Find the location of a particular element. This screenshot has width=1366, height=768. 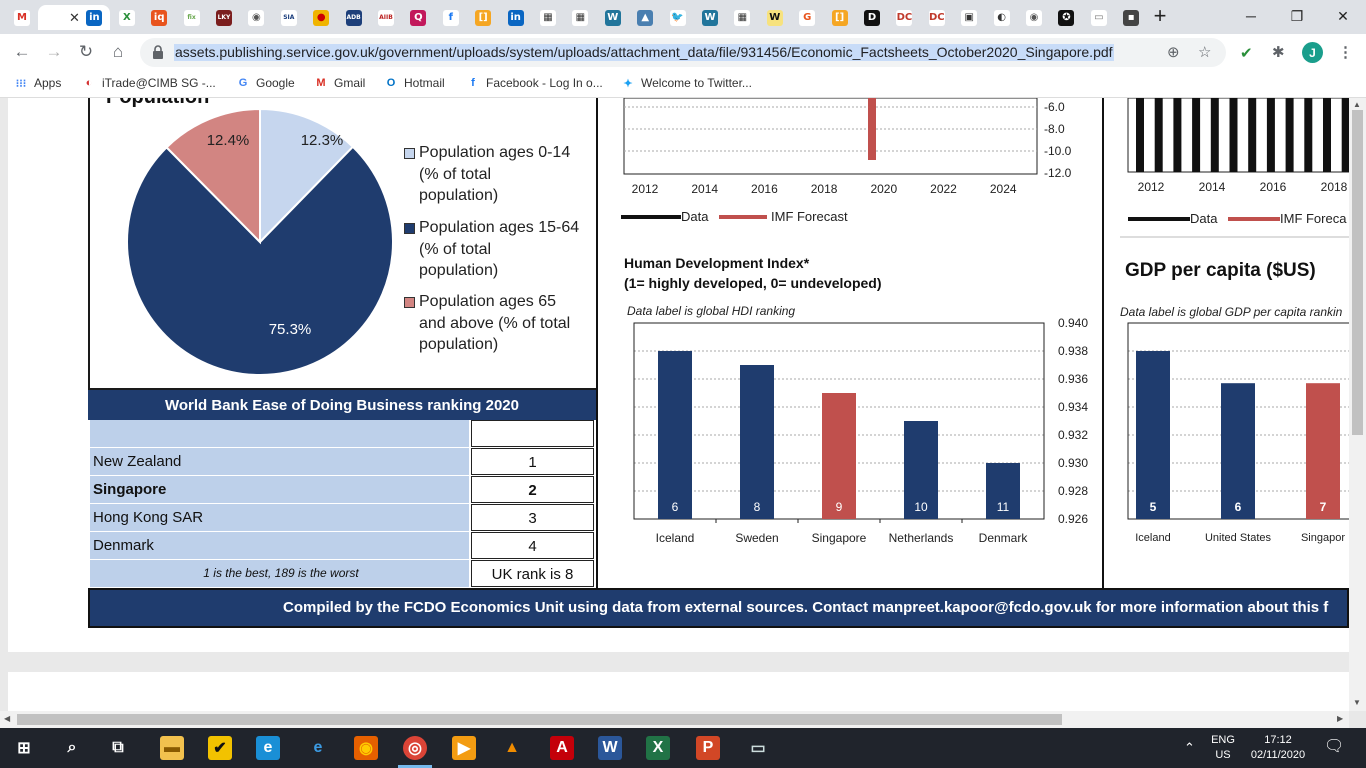

chrome-icon: ◎ is located at coordinates (415, 748).